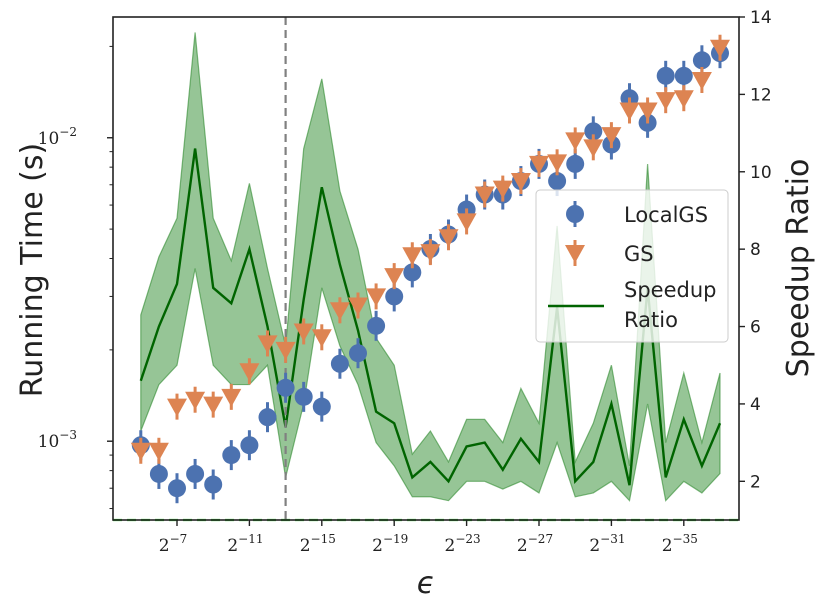 The width and height of the screenshot is (831, 615). What do you see at coordinates (651, 320) in the screenshot?
I see `legend-label: Ratio` at bounding box center [651, 320].